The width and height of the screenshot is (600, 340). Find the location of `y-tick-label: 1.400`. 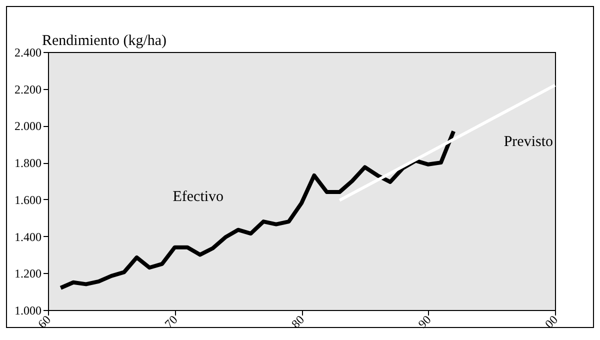

y-tick-label: 1.400 is located at coordinates (28, 237).